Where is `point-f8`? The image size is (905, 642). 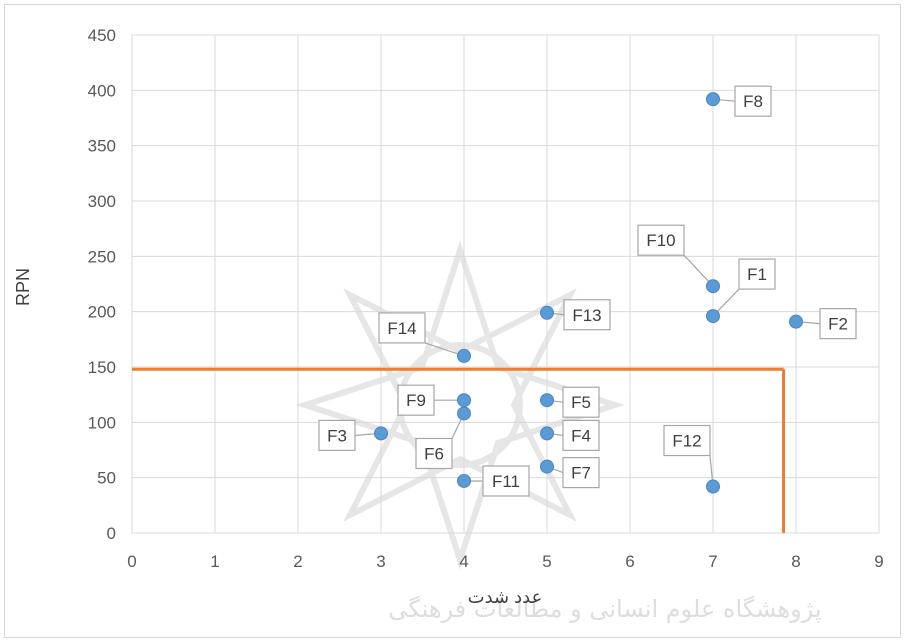
point-f8 is located at coordinates (713, 99).